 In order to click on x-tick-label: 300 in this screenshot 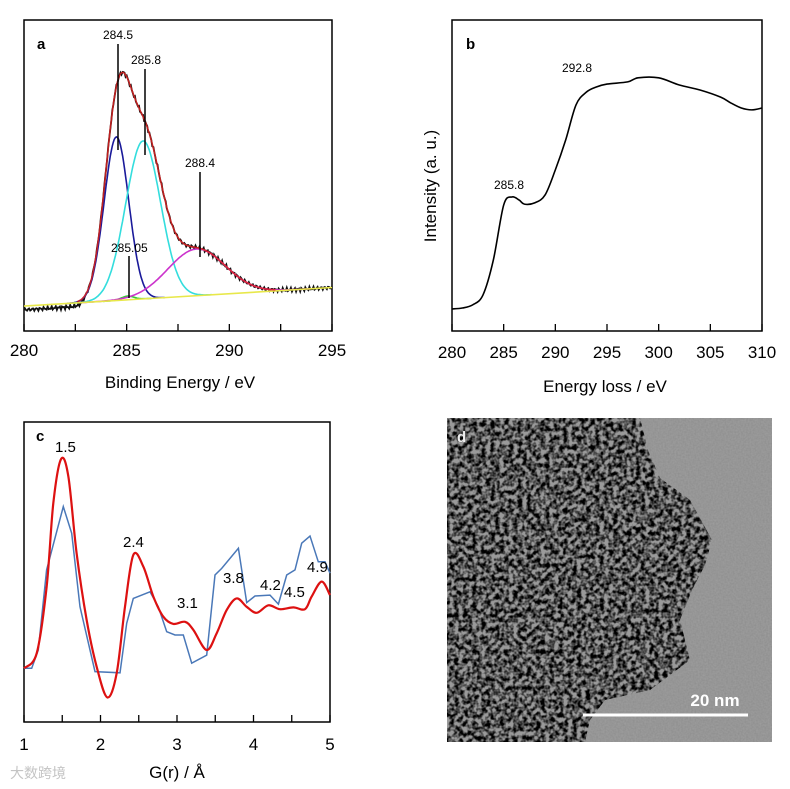, I will do `click(658, 352)`.